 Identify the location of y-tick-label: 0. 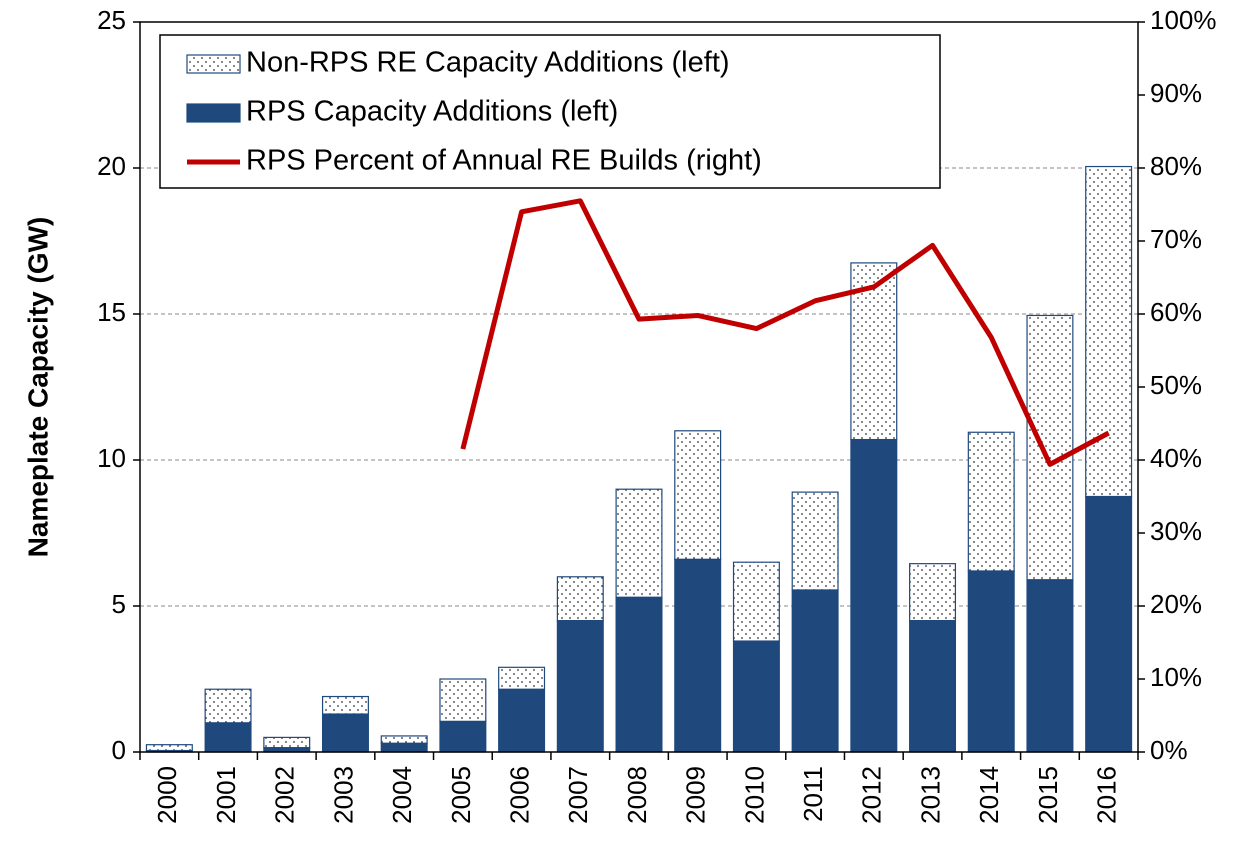
(119, 750).